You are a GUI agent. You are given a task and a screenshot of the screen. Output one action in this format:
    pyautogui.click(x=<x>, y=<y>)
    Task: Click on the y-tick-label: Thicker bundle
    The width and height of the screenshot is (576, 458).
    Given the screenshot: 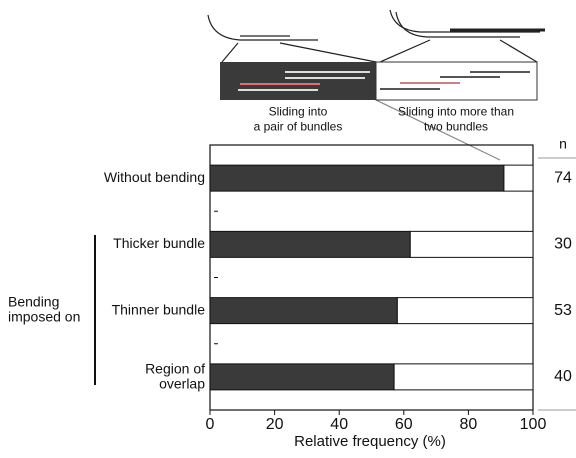 What is the action you would take?
    pyautogui.click(x=159, y=243)
    